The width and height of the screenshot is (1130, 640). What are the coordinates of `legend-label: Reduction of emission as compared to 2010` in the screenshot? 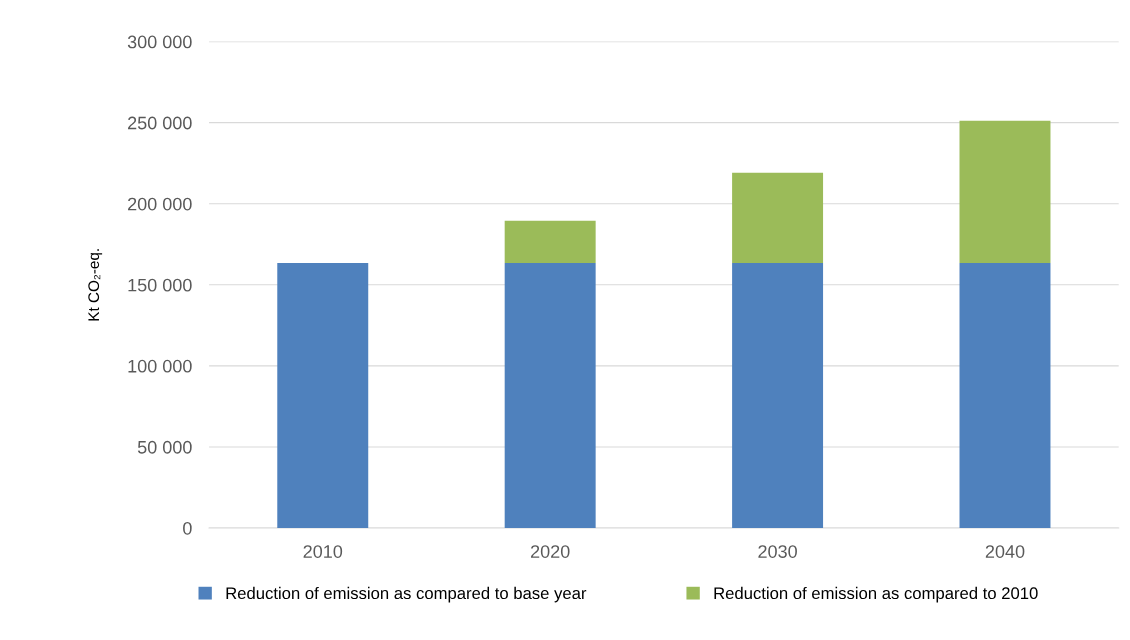 It's located at (876, 594).